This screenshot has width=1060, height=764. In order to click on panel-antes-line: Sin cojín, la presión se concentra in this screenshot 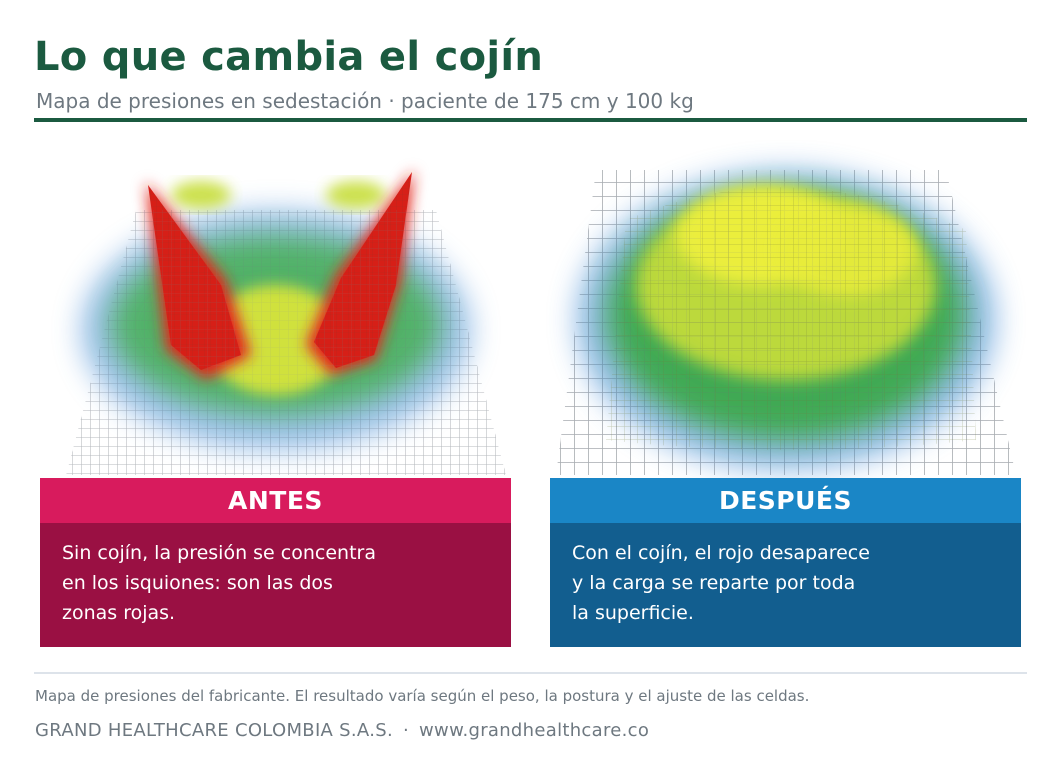, I will do `click(219, 553)`.